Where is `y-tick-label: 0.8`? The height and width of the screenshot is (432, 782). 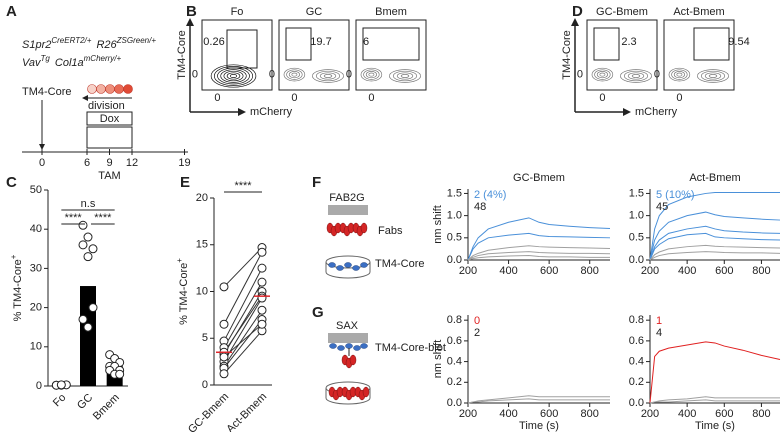
y-tick-label: 0.8 is located at coordinates (454, 320).